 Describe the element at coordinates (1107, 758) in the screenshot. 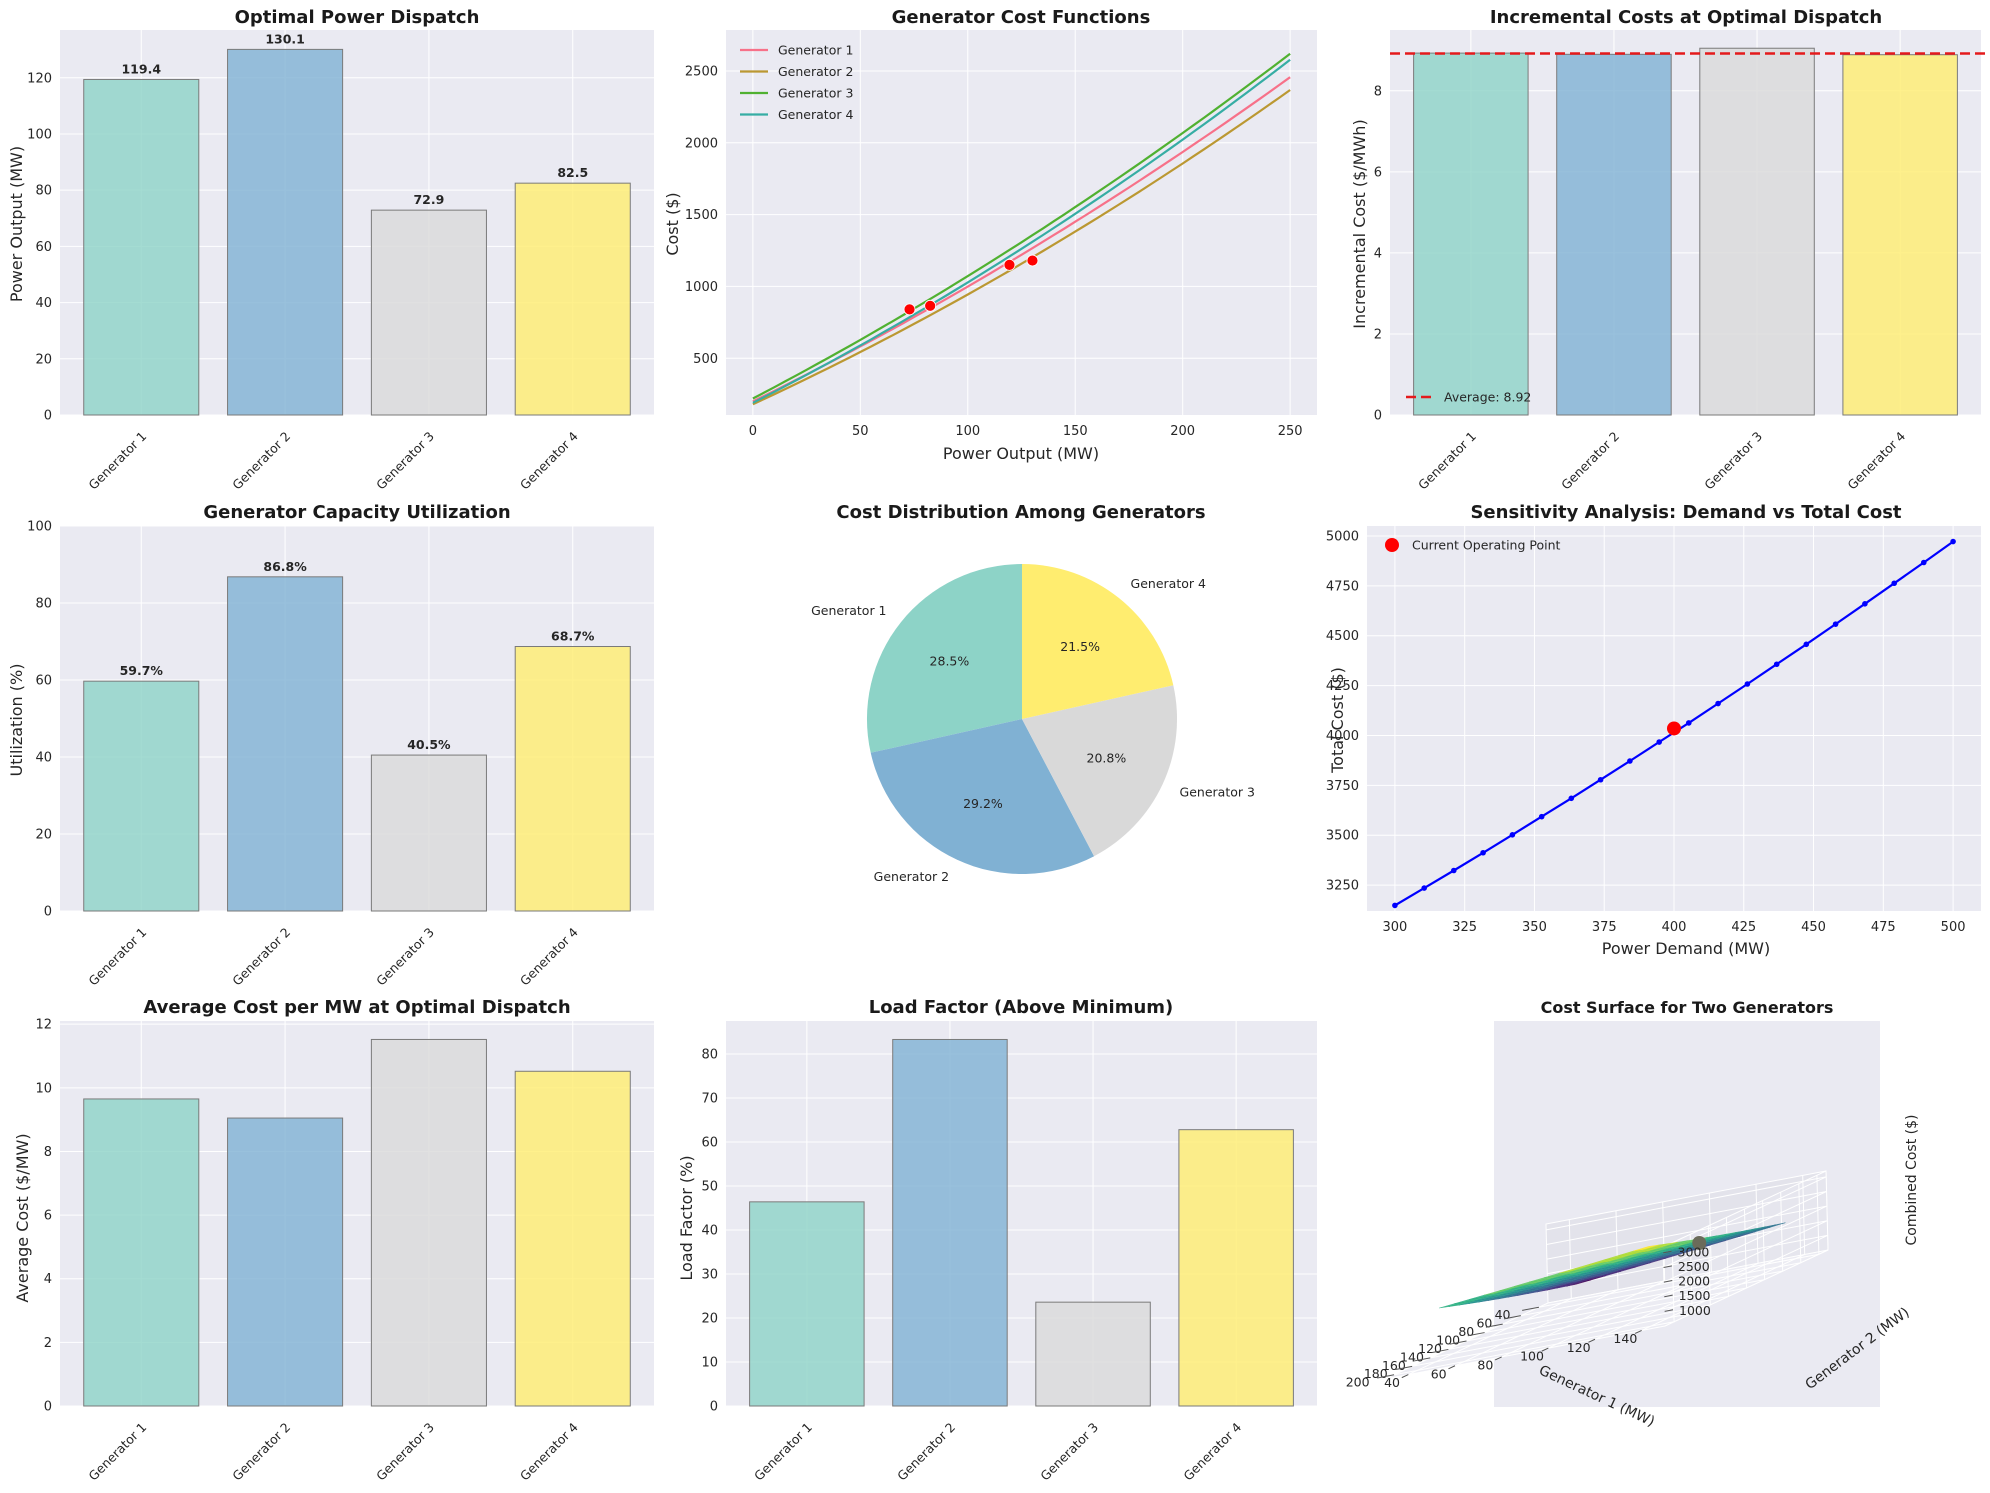

I see `pie-percent-label: 20.8%` at that location.